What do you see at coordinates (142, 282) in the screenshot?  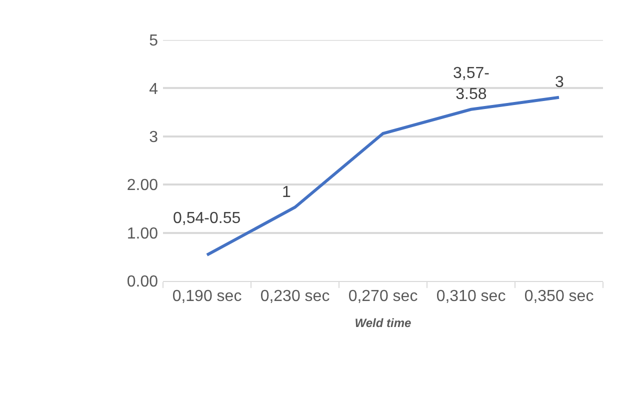 I see `y-tick-label: 0.00` at bounding box center [142, 282].